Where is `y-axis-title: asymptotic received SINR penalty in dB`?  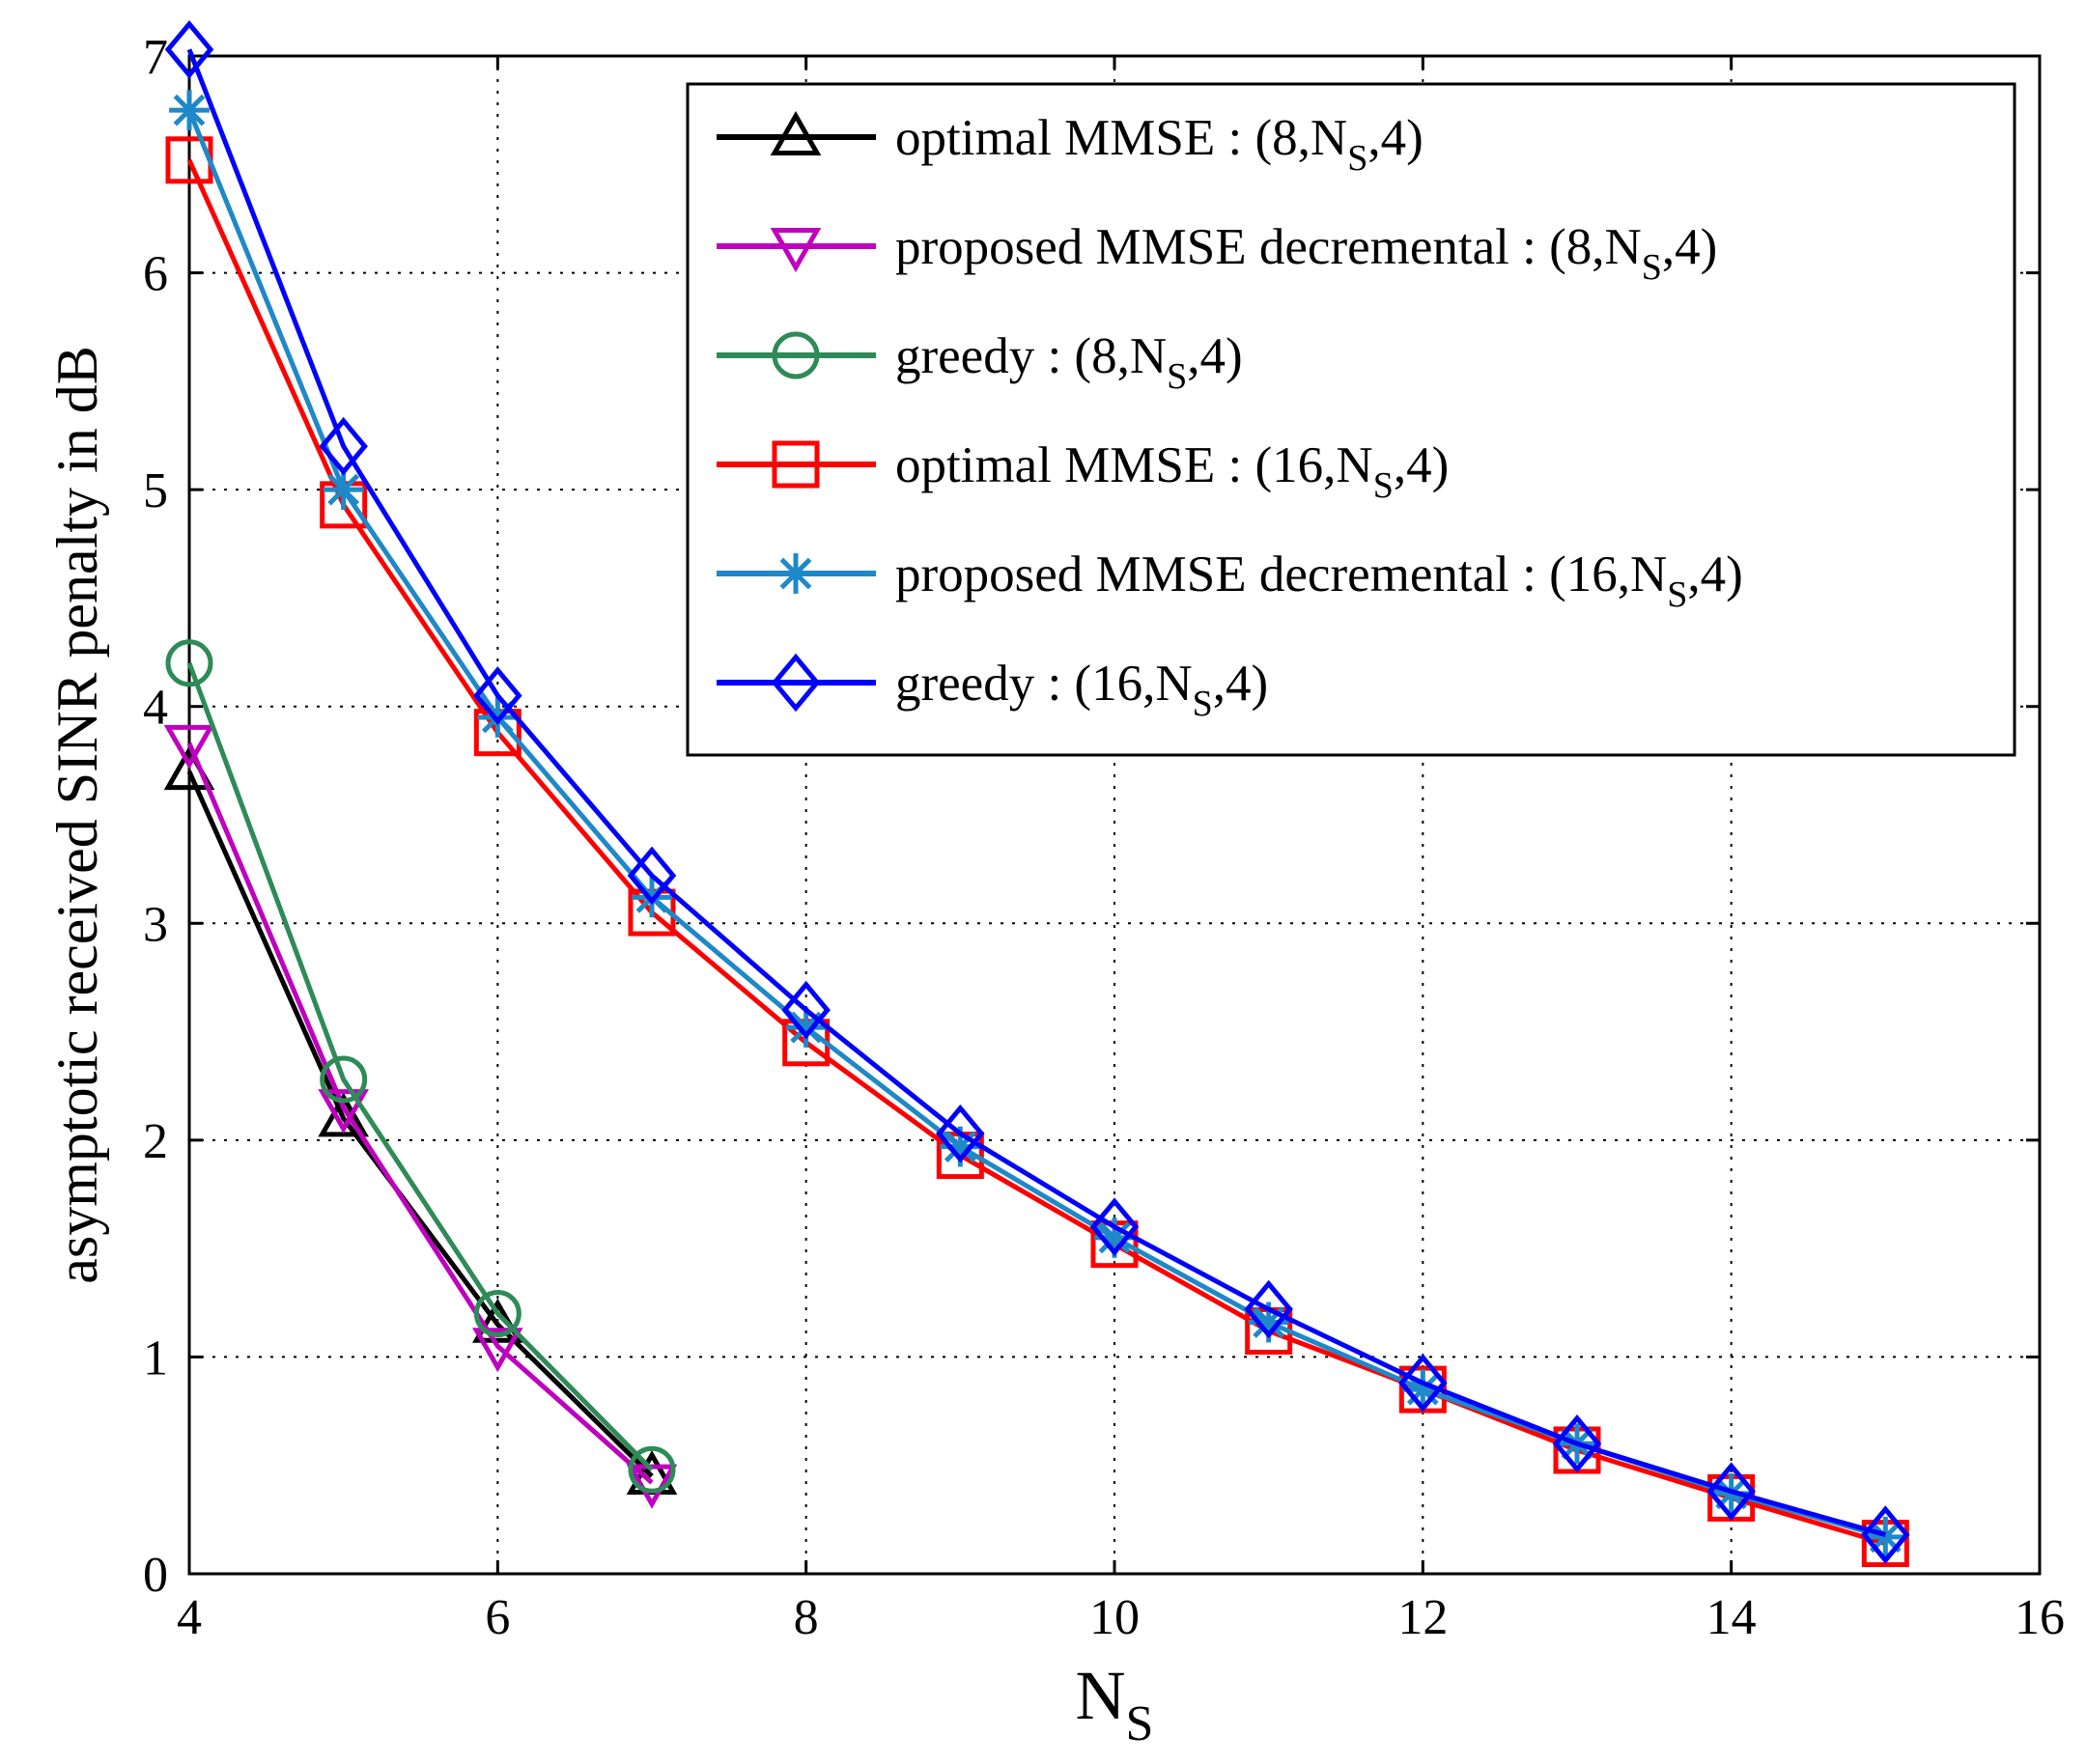 y-axis-title: asymptotic received SINR penalty in dB is located at coordinates (77, 815).